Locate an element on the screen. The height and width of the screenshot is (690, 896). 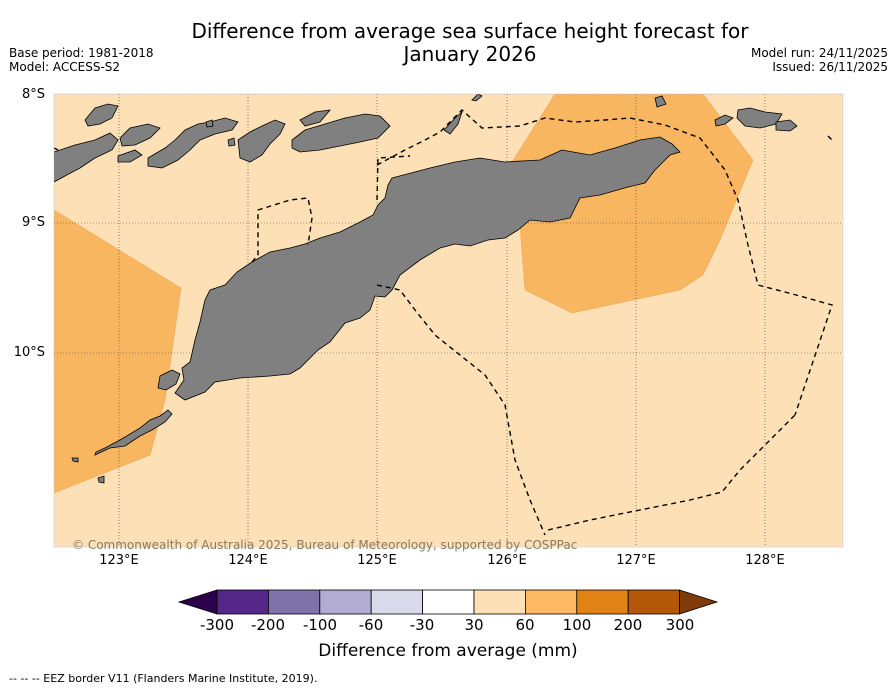
lon-label-128e: 128°E is located at coordinates (765, 560).